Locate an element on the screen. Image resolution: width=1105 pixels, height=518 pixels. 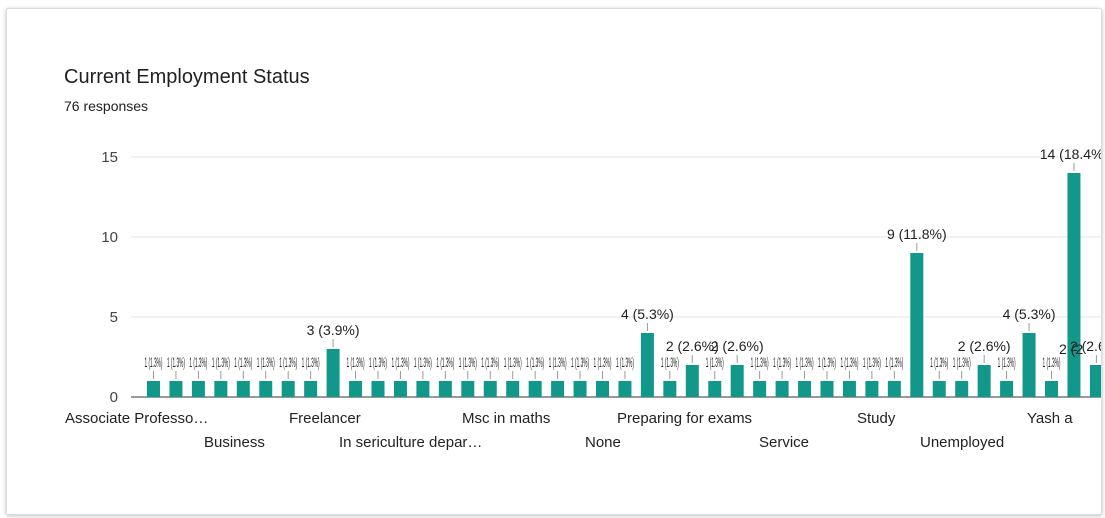
x-category-label: Unemployed is located at coordinates (962, 442).